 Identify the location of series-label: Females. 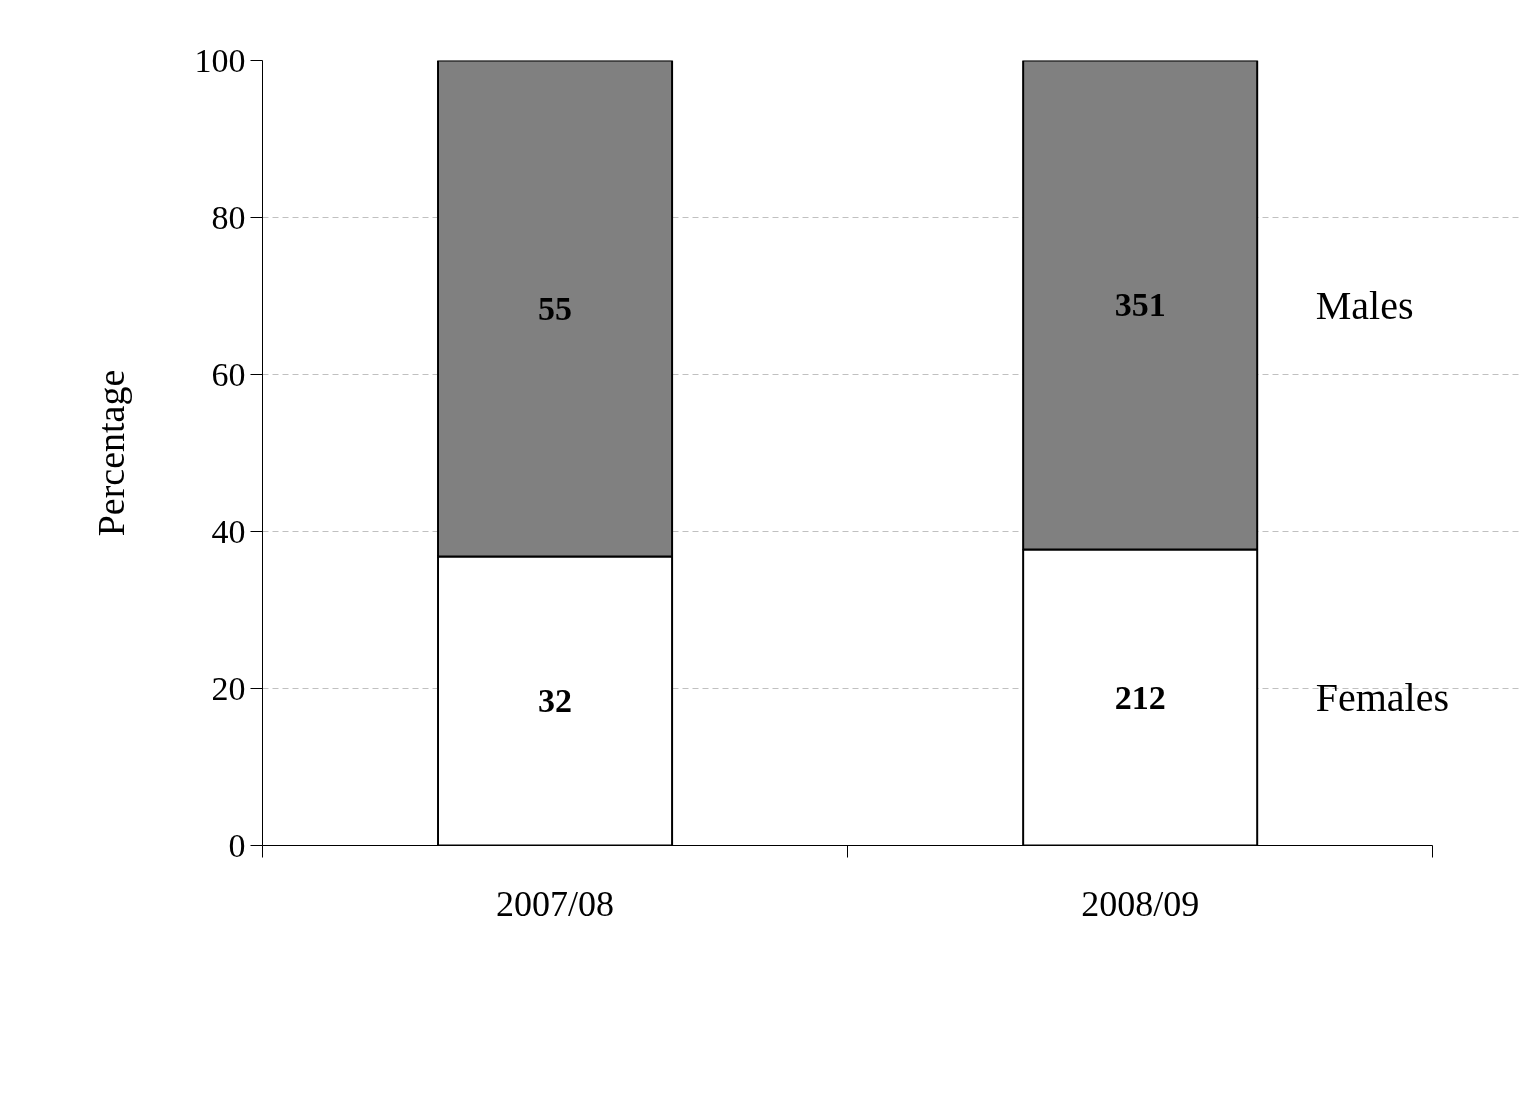
(1382, 698).